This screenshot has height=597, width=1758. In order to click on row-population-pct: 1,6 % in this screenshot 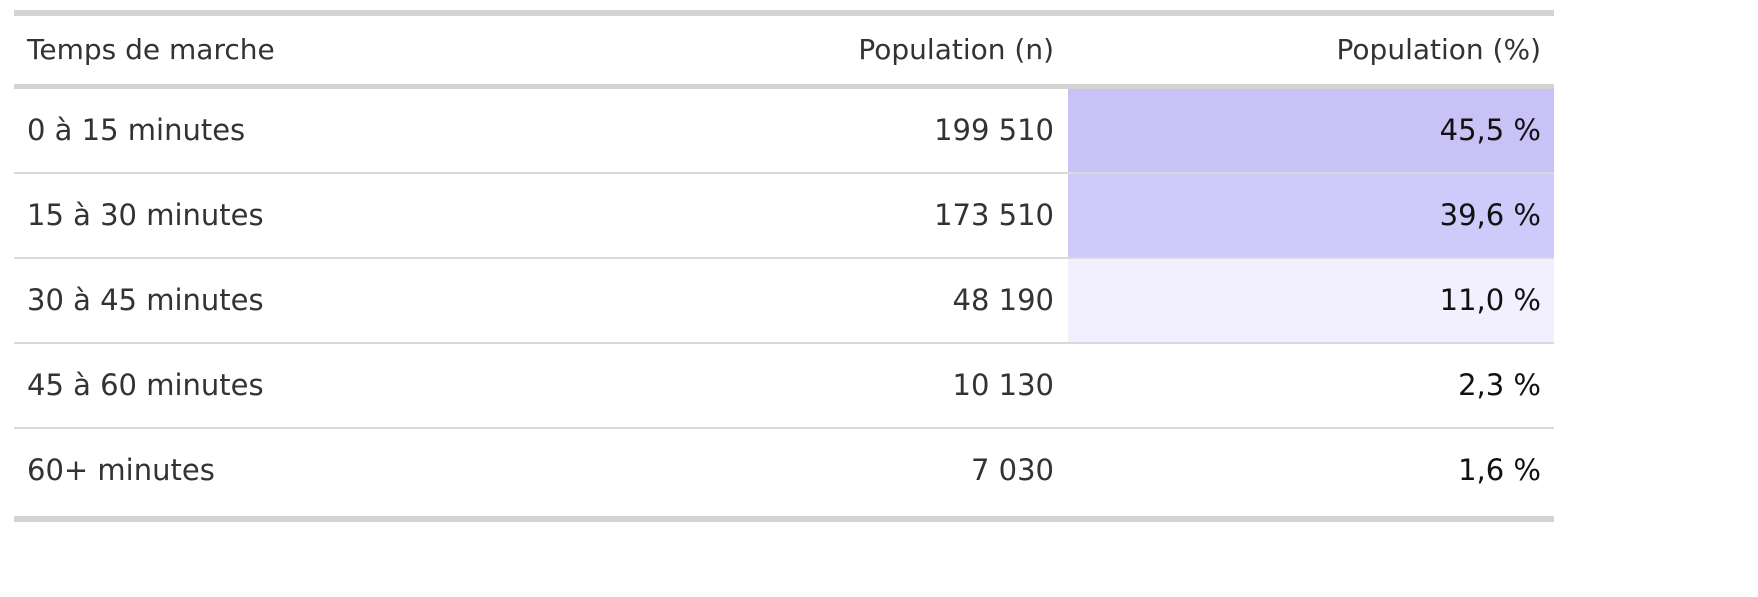, I will do `click(1499, 470)`.